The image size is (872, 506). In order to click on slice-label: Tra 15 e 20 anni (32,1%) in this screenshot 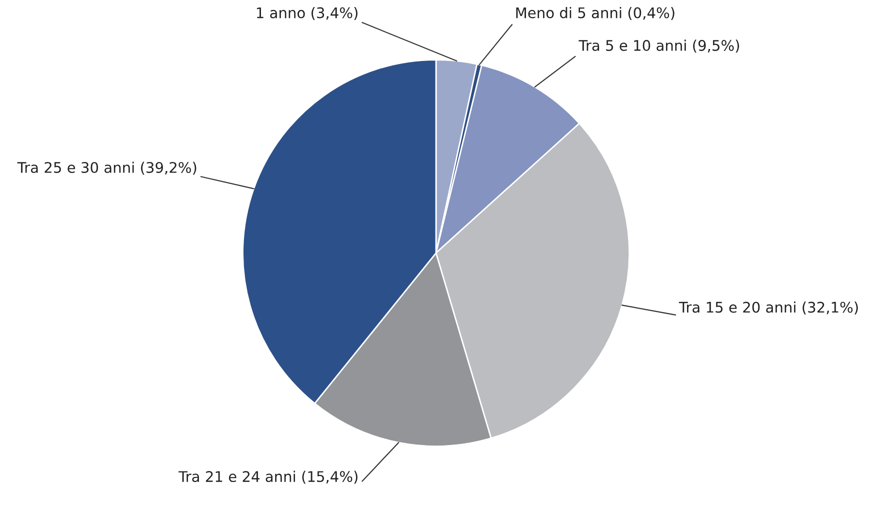, I will do `click(768, 307)`.